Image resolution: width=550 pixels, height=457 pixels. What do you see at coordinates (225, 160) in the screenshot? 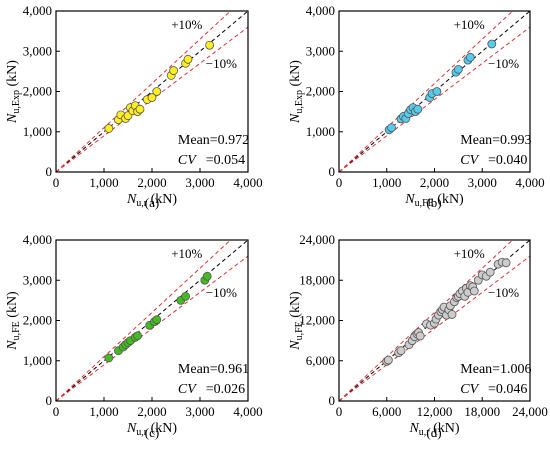
I see `cv-value: =0.054` at bounding box center [225, 160].